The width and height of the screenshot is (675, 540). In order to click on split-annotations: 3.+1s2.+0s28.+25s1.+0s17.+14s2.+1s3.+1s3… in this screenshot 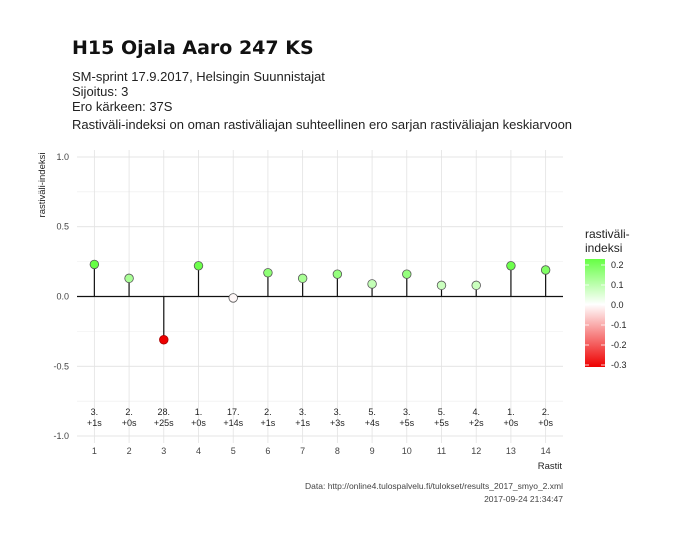, I will do `click(320, 417)`.